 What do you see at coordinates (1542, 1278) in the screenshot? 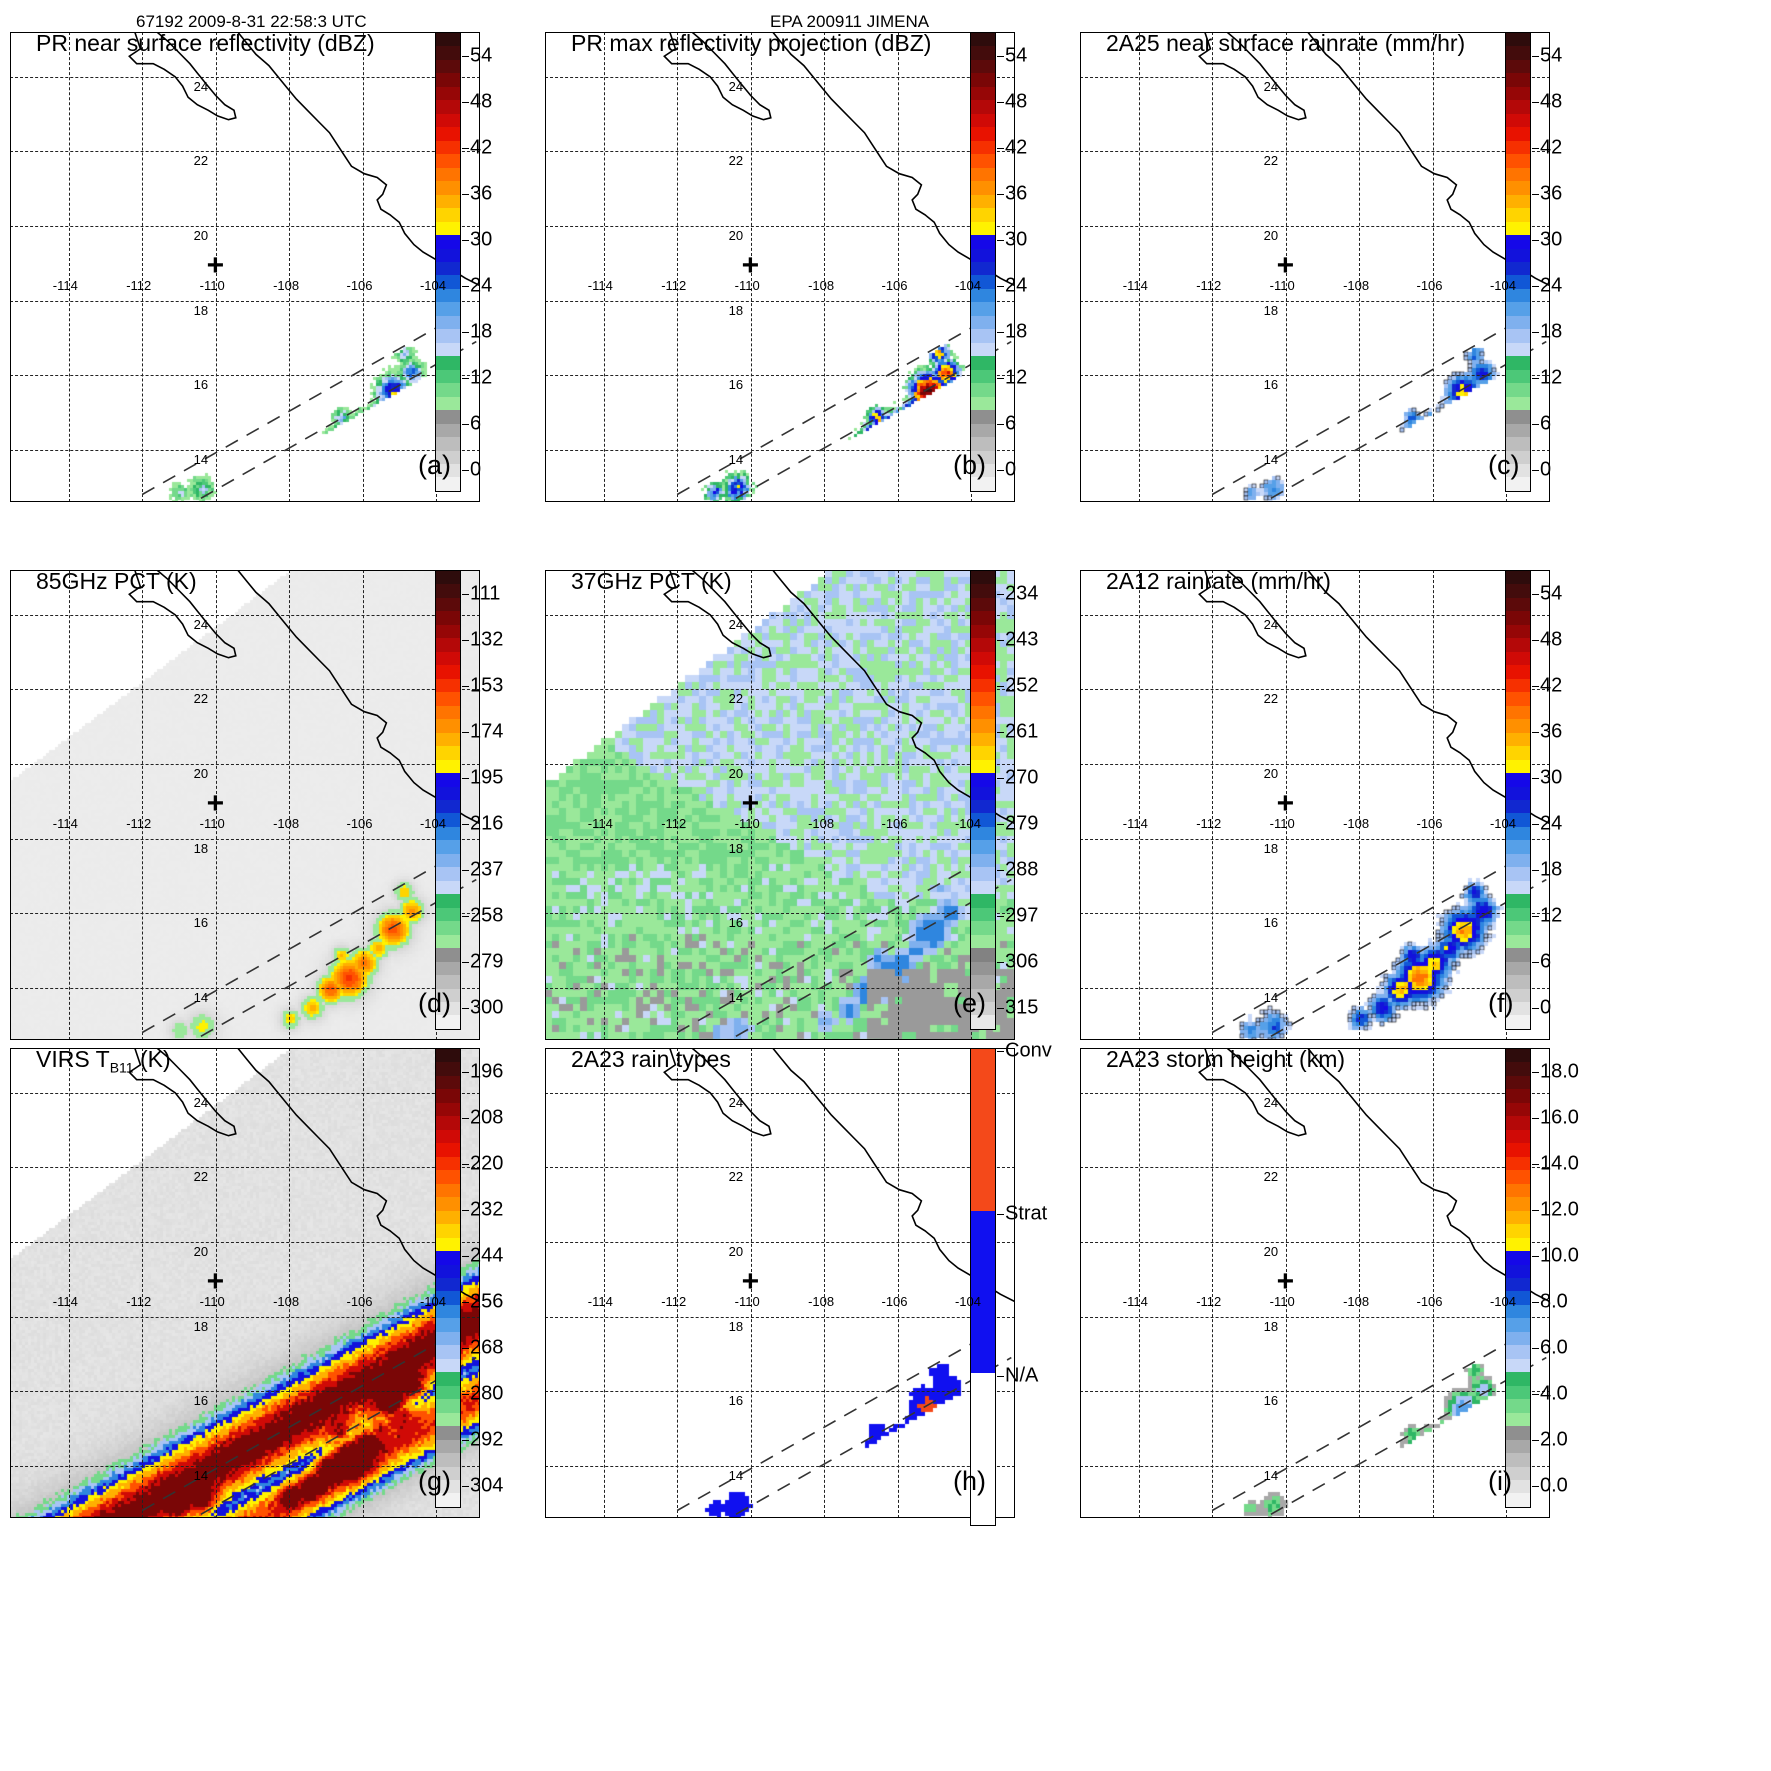
I see `panel-i-colorbar: 18.0 16.0 14.0 12.0 10.0 8.0 6.0 4.0 2.0 0.0` at bounding box center [1542, 1278].